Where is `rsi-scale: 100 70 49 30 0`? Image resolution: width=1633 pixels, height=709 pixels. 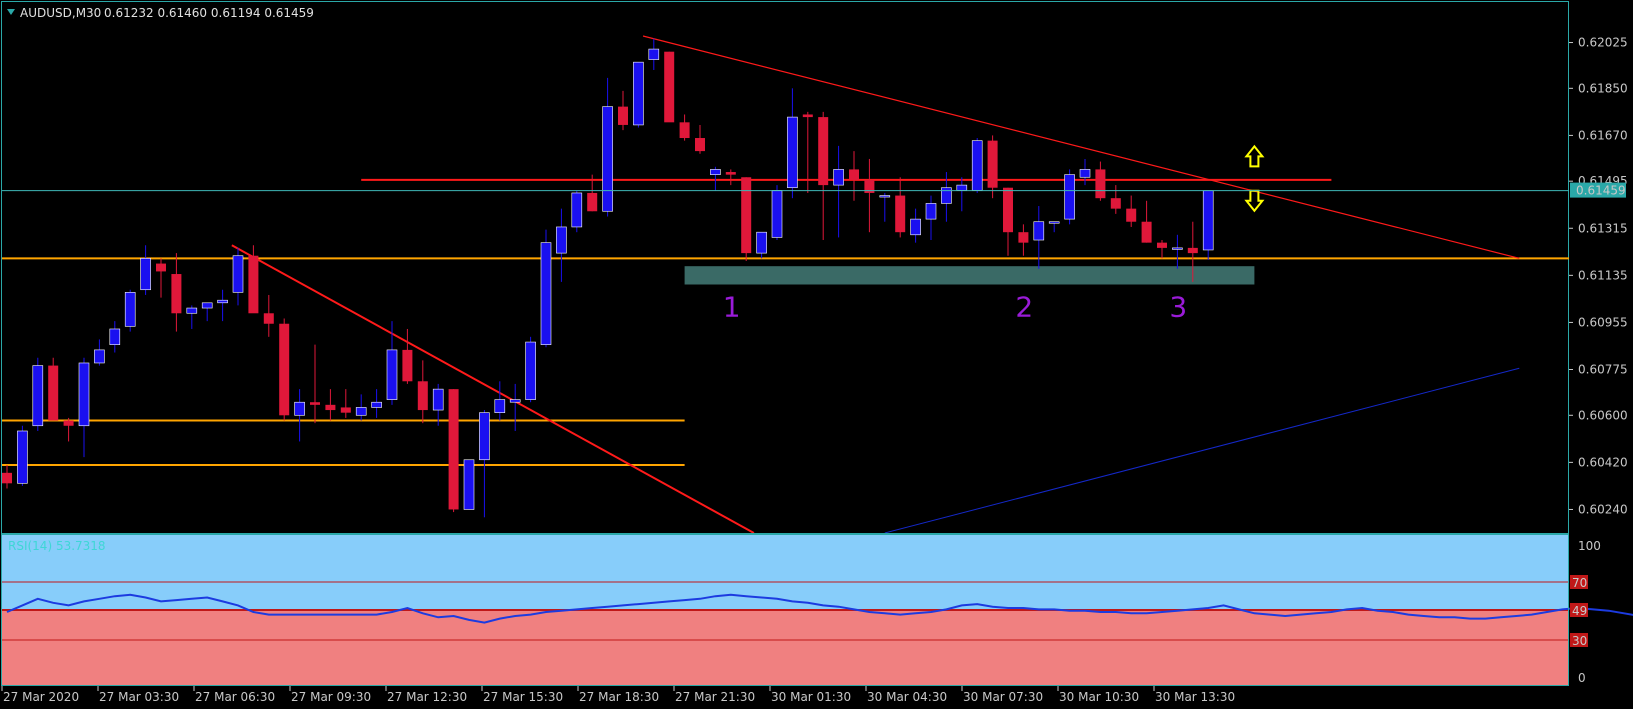 rsi-scale: 100 70 49 30 0 is located at coordinates (1585, 612).